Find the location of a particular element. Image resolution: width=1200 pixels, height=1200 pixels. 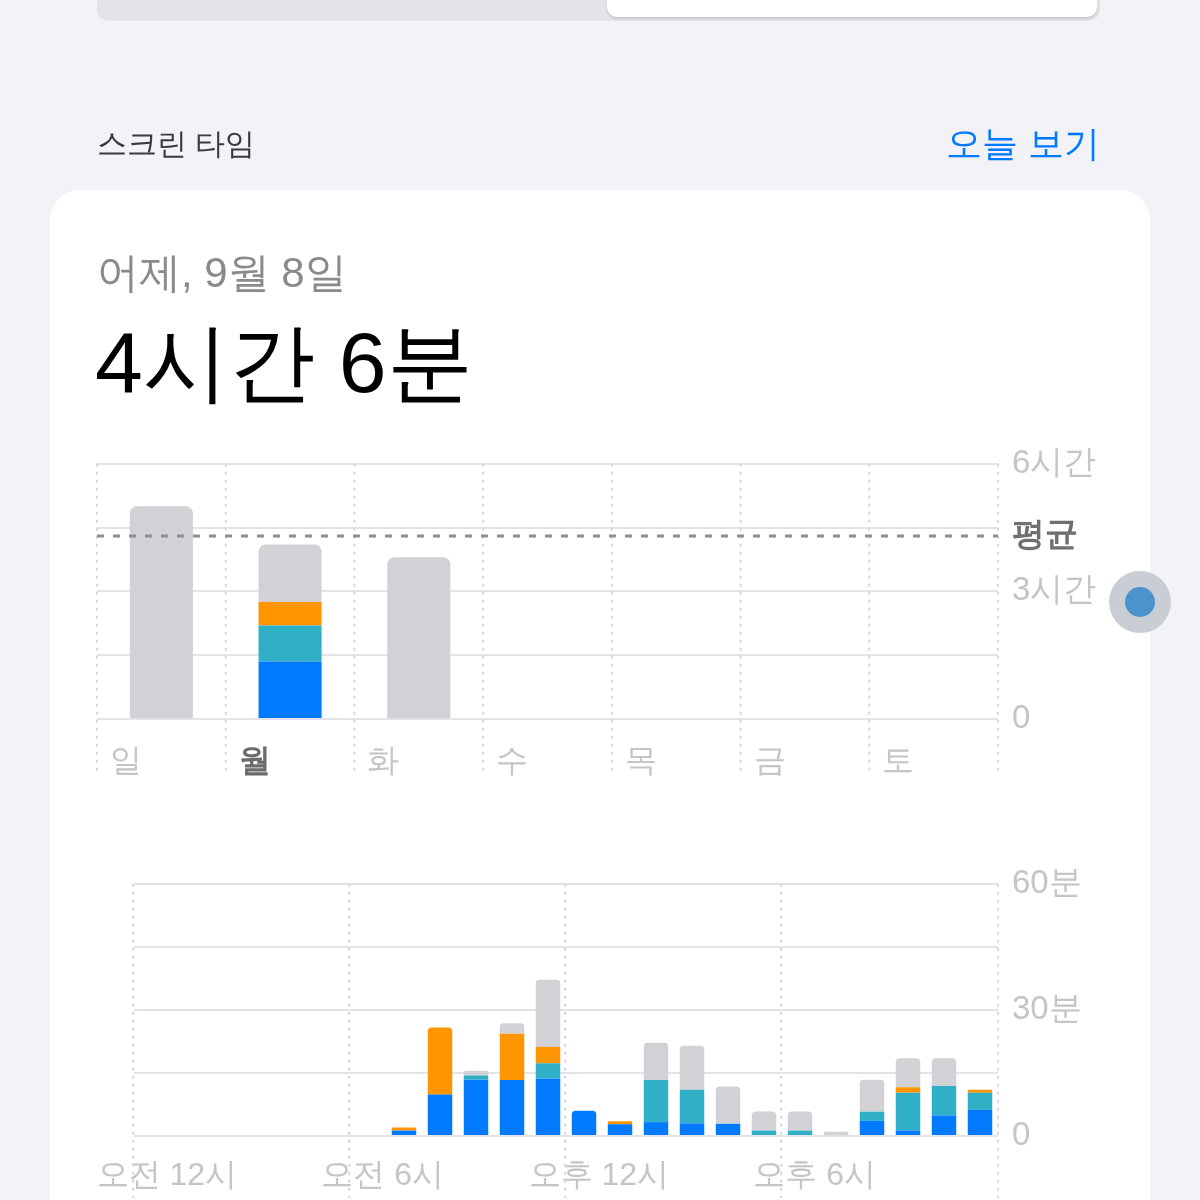

x-tick-label: 화 is located at coordinates (383, 760).